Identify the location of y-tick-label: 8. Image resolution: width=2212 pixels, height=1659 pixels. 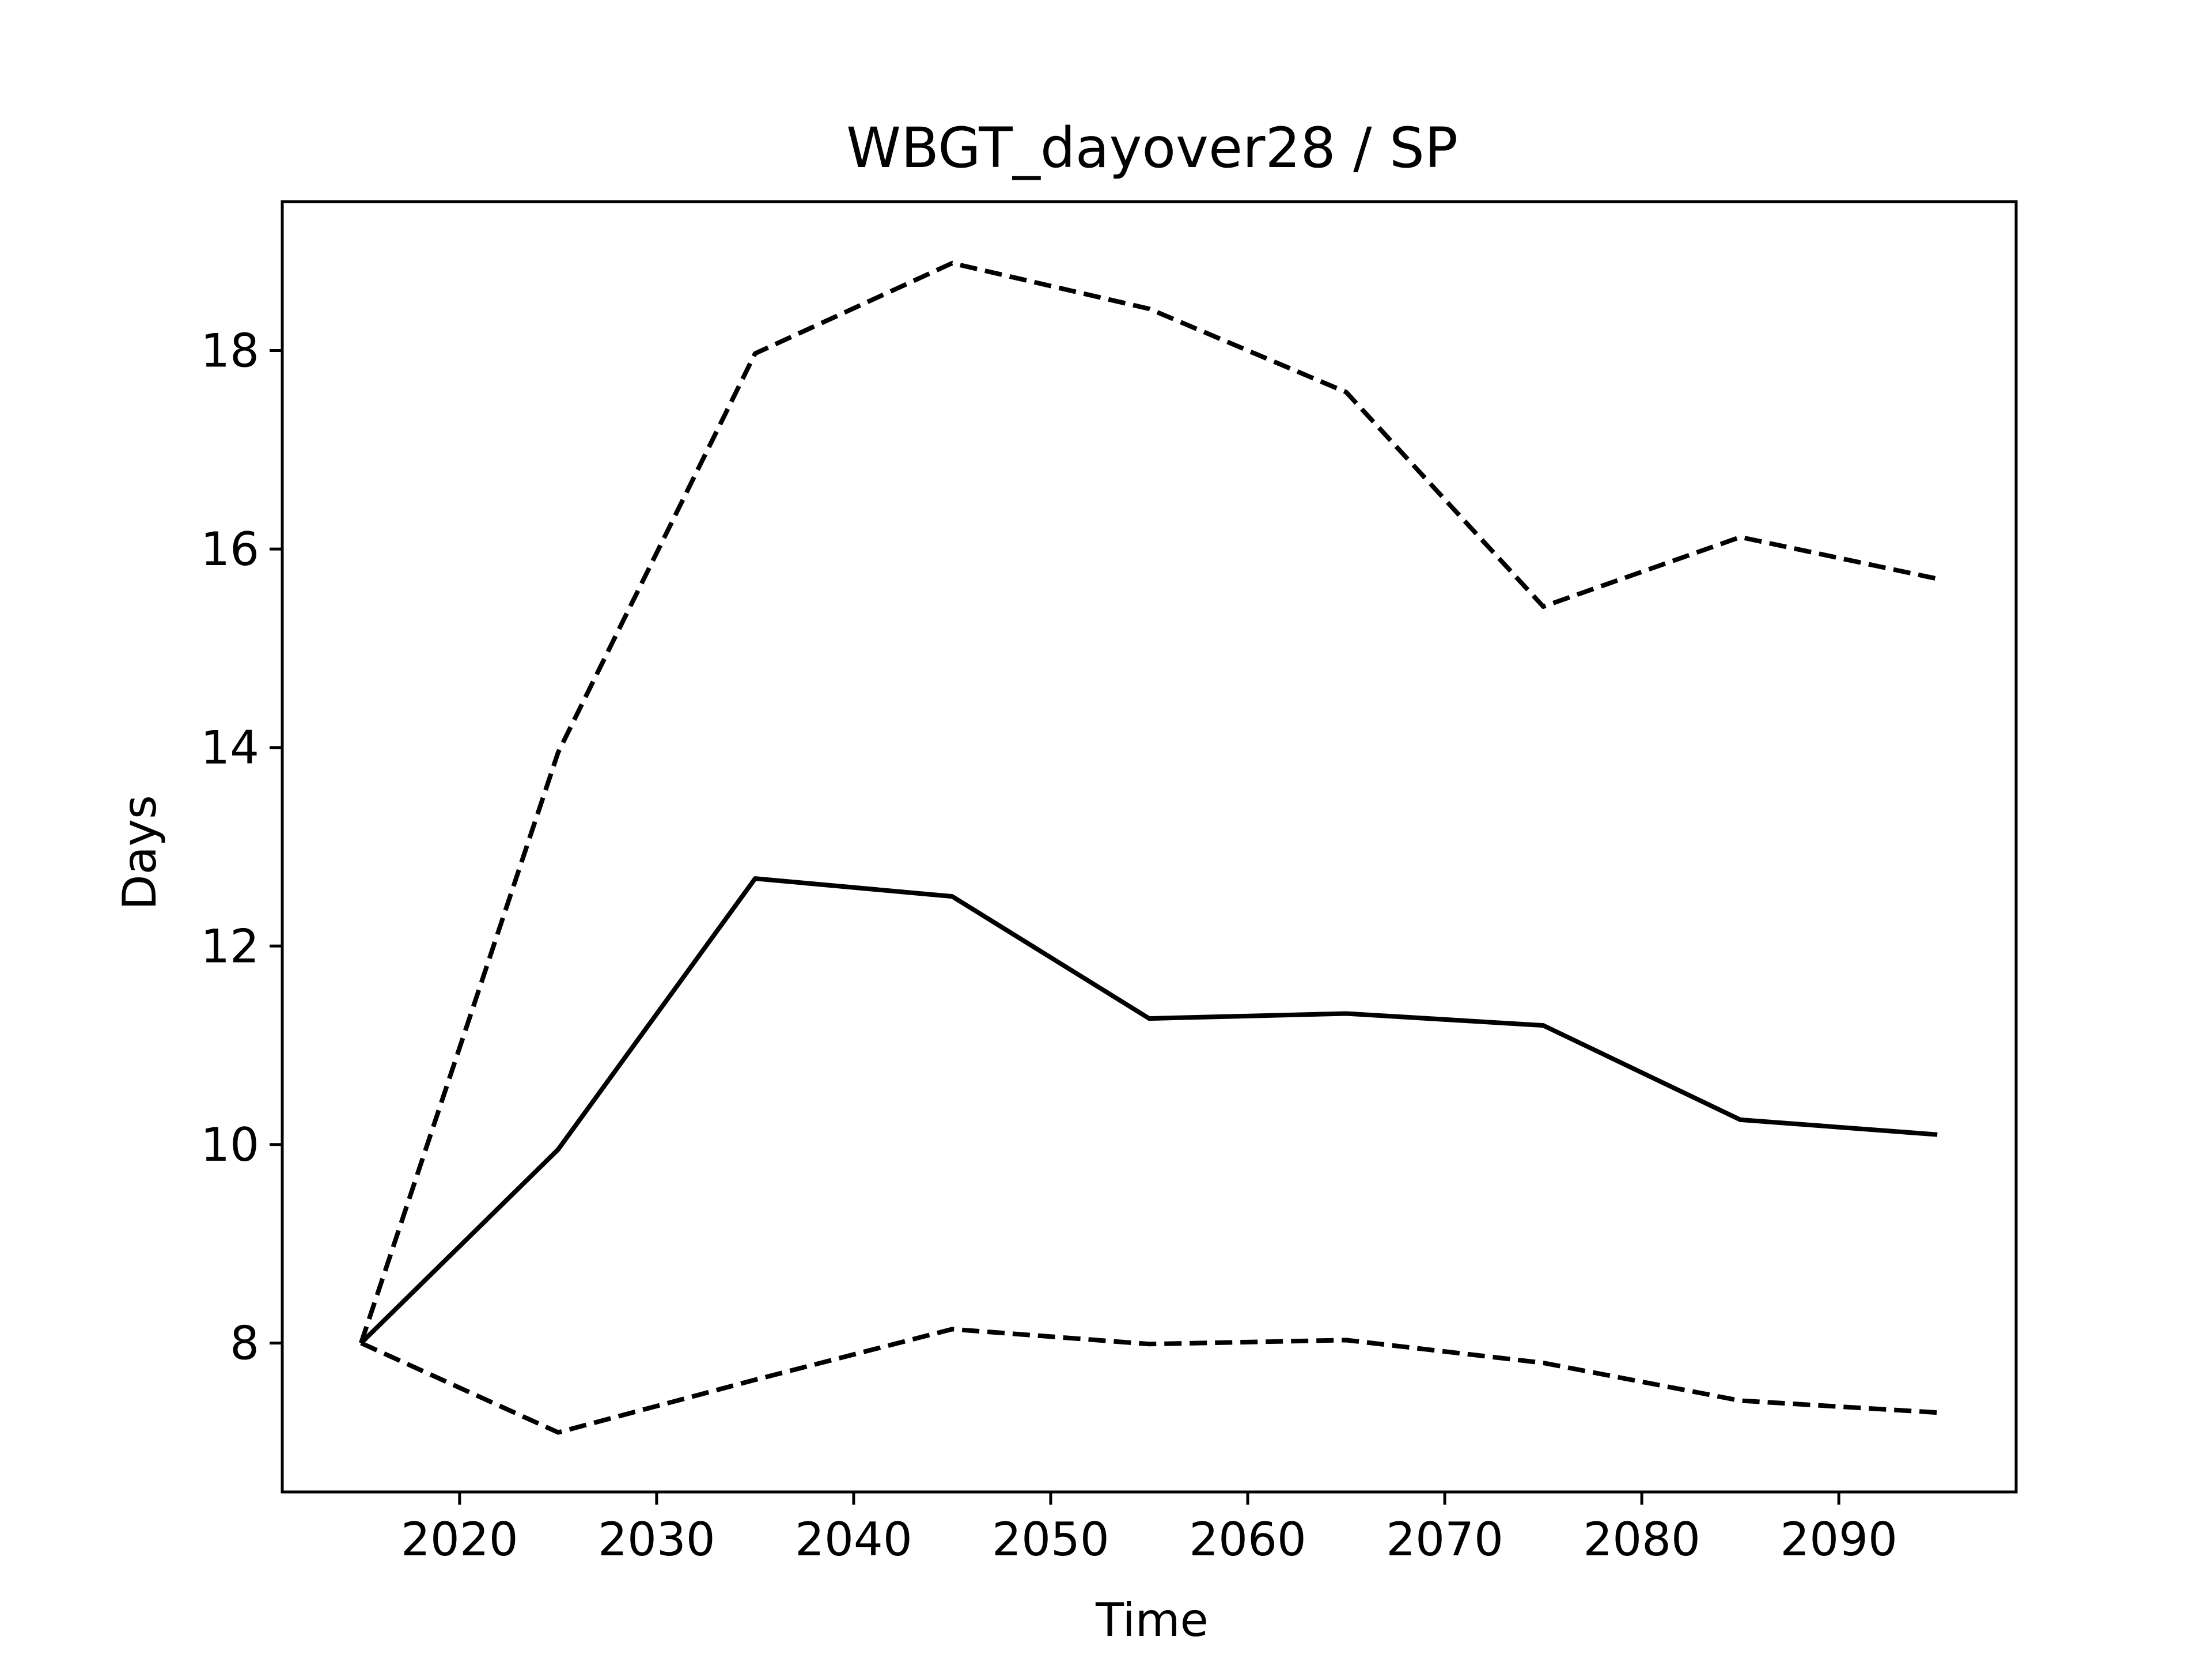
(244, 1343).